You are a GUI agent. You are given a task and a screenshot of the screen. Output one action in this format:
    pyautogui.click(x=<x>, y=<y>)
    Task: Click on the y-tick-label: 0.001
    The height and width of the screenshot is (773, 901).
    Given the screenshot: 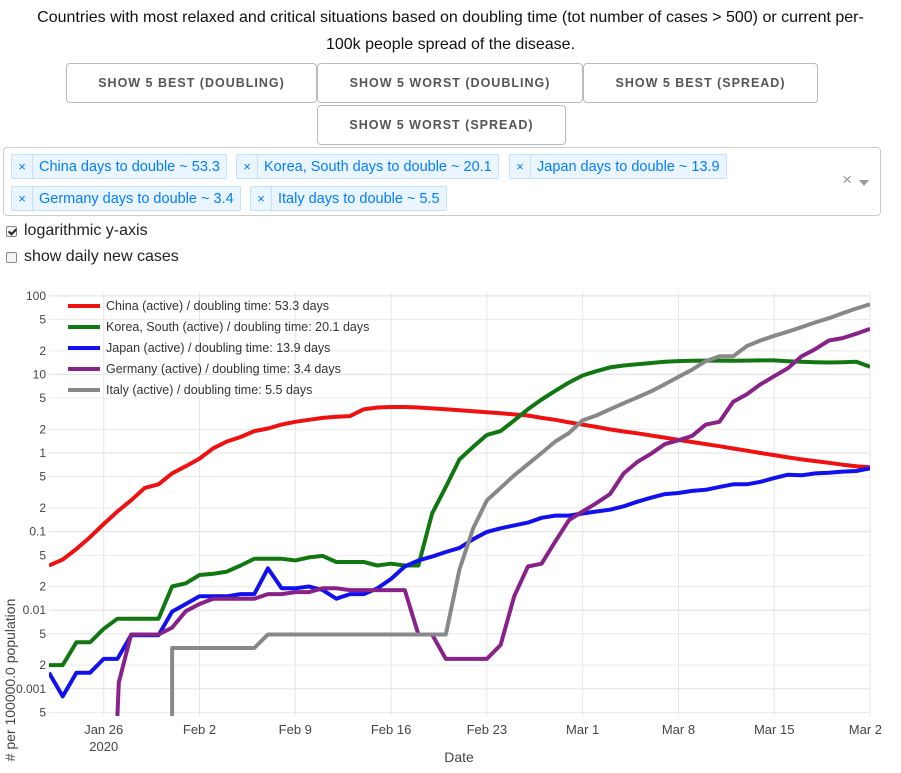 What is the action you would take?
    pyautogui.click(x=31, y=689)
    